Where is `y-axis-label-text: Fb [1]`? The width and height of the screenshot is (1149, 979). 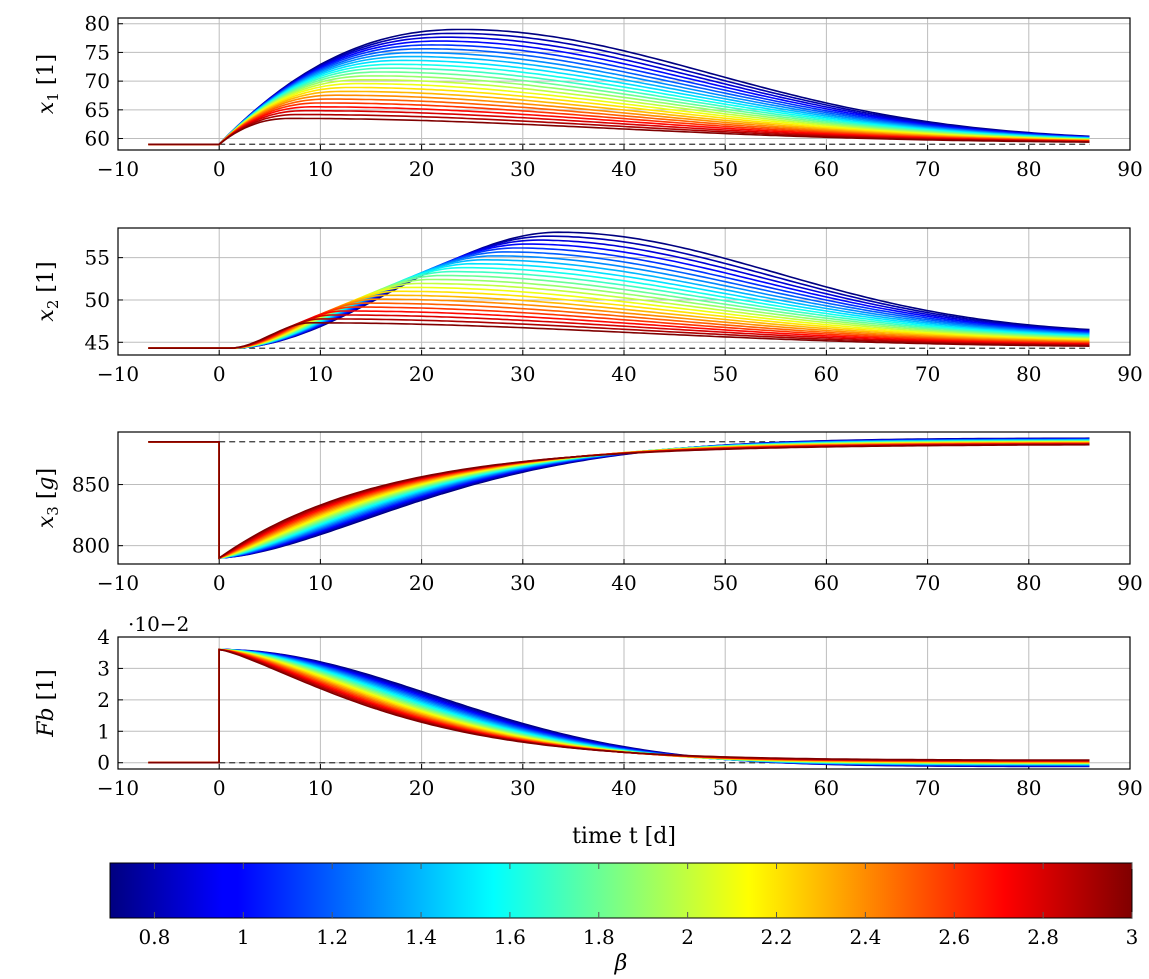 y-axis-label-text: Fb [1] is located at coordinates (46, 703).